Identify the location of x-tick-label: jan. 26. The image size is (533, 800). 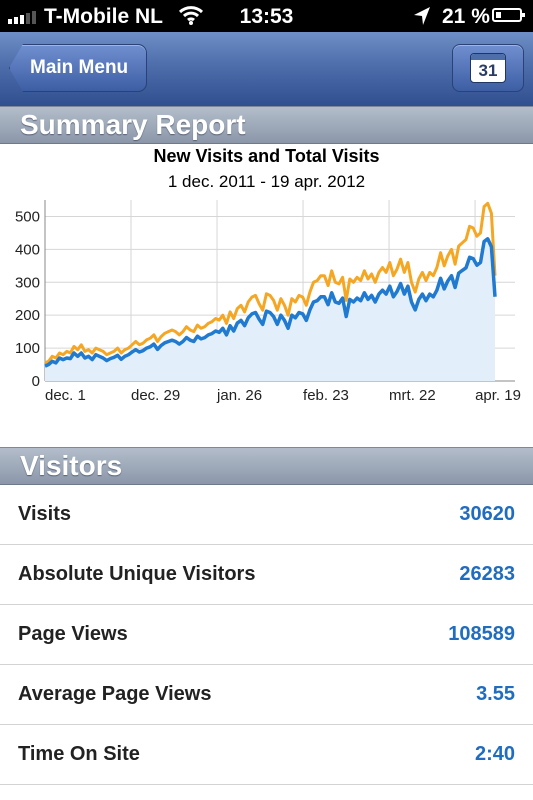
(239, 395).